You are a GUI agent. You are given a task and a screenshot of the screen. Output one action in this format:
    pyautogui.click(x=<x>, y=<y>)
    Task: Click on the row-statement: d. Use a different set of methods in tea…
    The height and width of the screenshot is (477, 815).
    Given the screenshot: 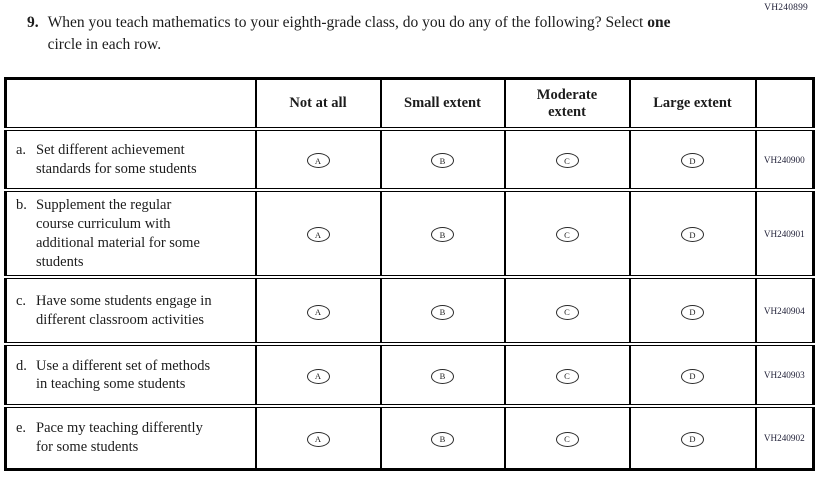 What is the action you would take?
    pyautogui.click(x=130, y=374)
    